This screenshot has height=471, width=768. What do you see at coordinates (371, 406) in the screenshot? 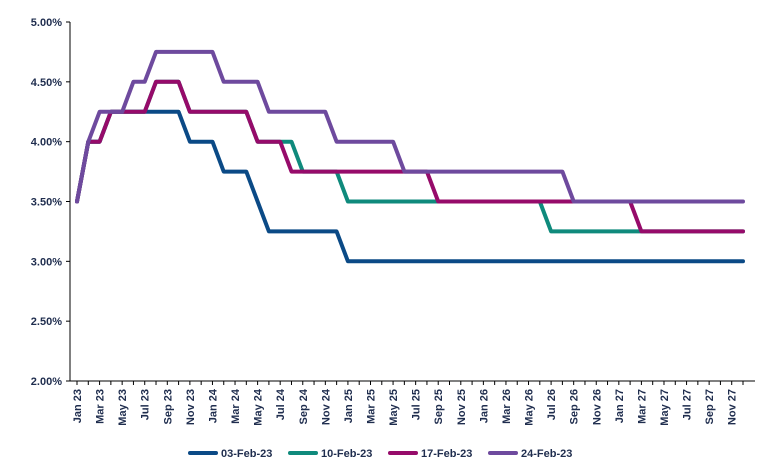
I see `x-tick-label: Mar 25` at bounding box center [371, 406].